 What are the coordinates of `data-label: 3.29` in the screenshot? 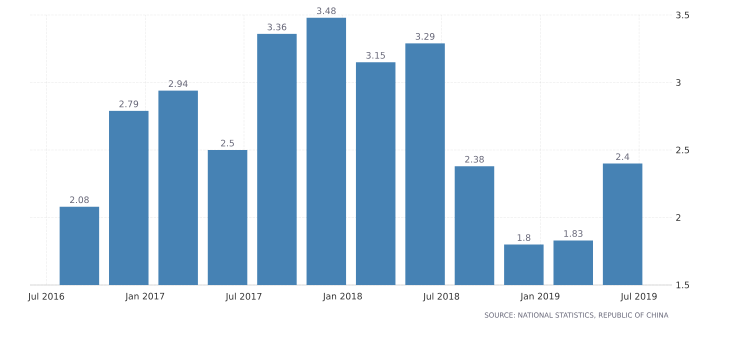 It's located at (425, 36).